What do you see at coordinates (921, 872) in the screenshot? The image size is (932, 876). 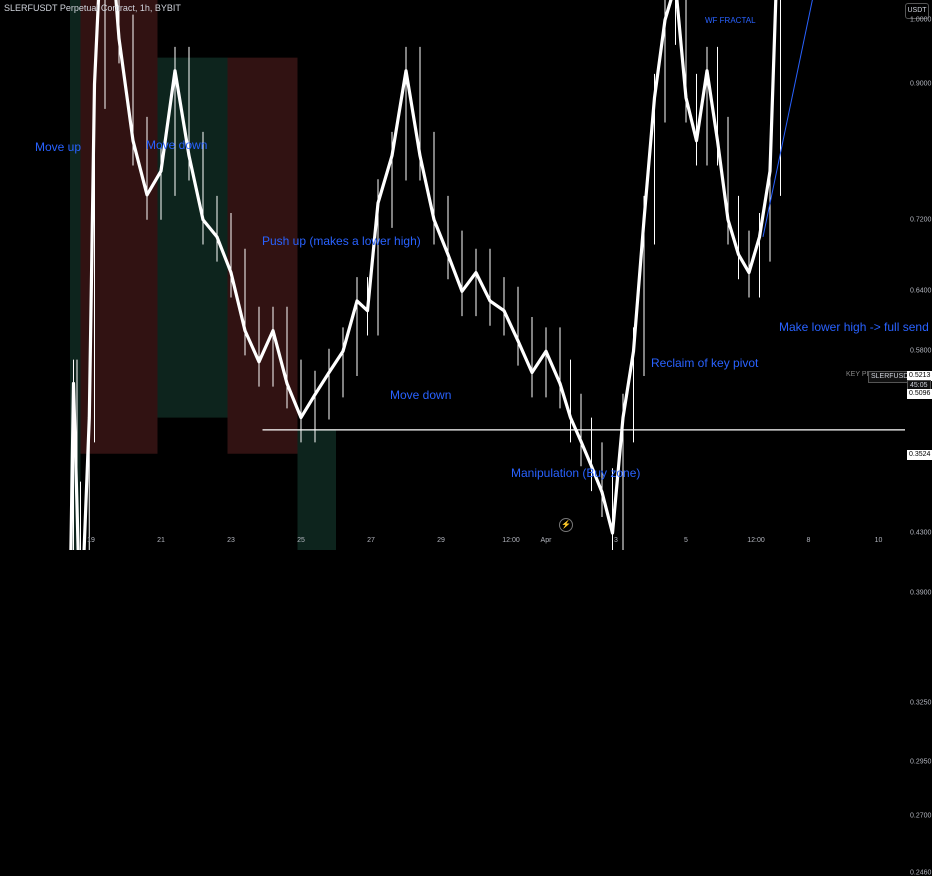 I see `y-tick-label: 0.2460` at bounding box center [921, 872].